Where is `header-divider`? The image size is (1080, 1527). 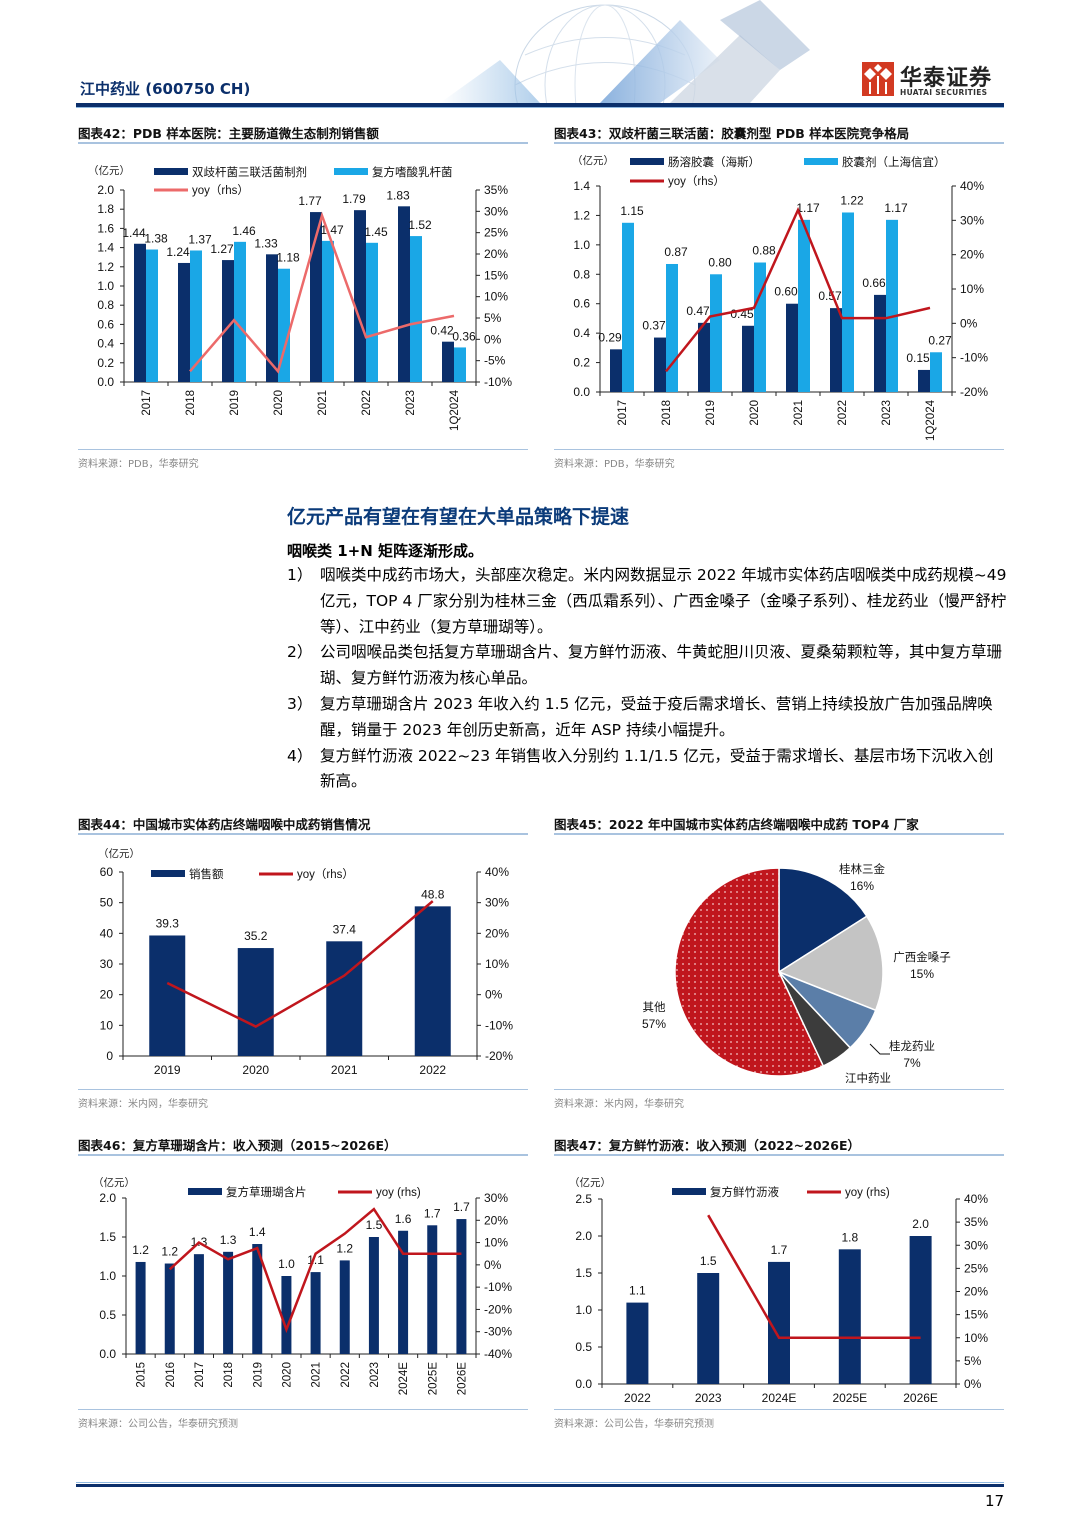 header-divider is located at coordinates (540, 105).